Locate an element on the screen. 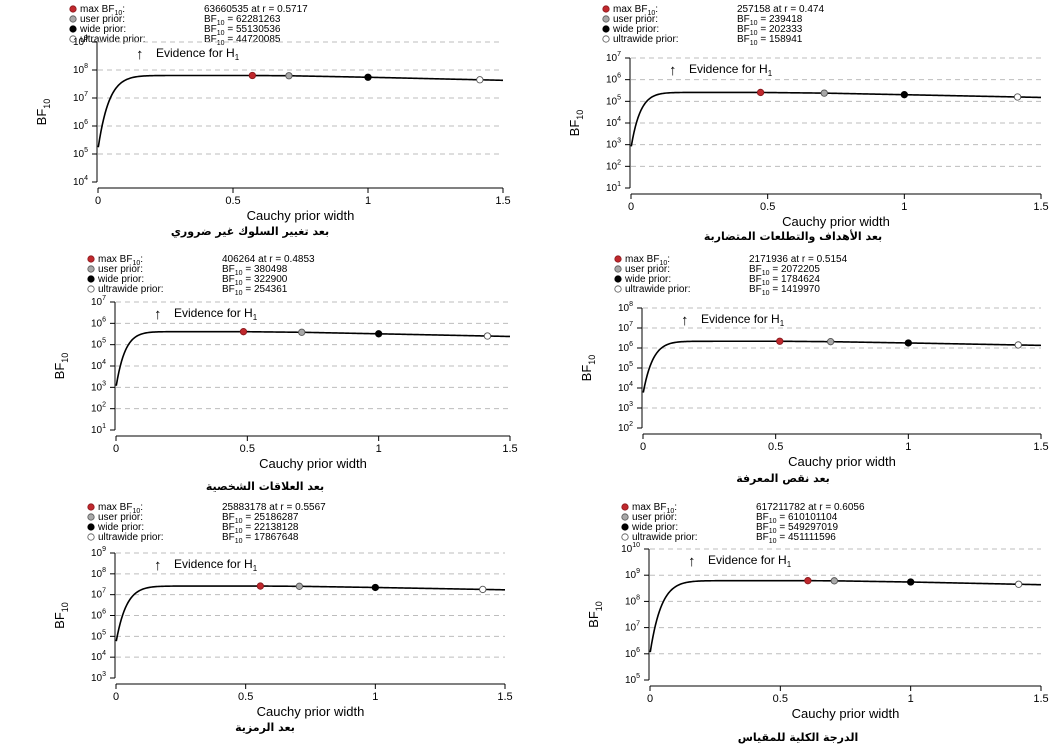 This screenshot has height=749, width=1058. panel-caption: بعد العلاقات الشخصية is located at coordinates (265, 486).